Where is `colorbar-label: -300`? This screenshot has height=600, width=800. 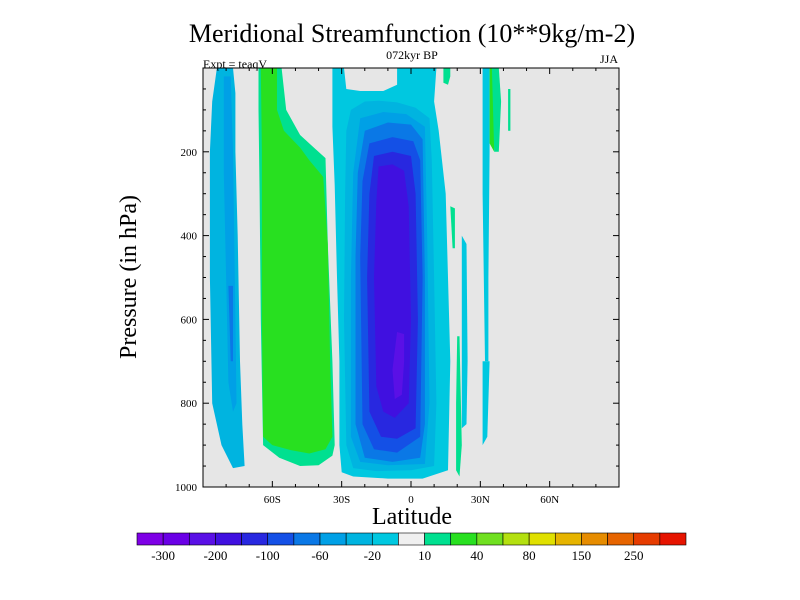 colorbar-label: -300 is located at coordinates (163, 555).